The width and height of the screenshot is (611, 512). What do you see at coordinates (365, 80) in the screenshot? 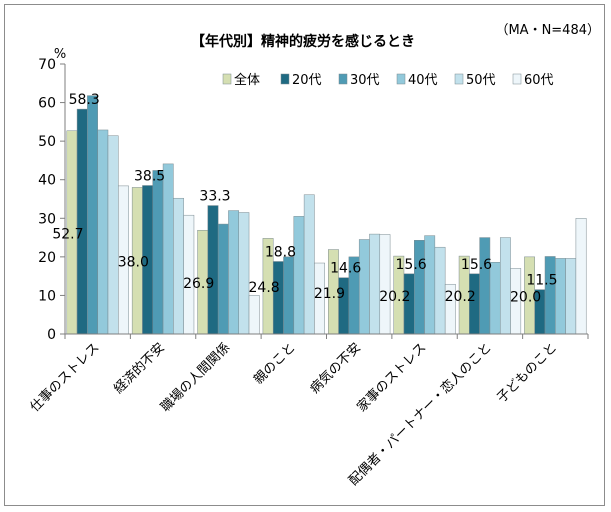
I see `legend-label: 30代` at bounding box center [365, 80].